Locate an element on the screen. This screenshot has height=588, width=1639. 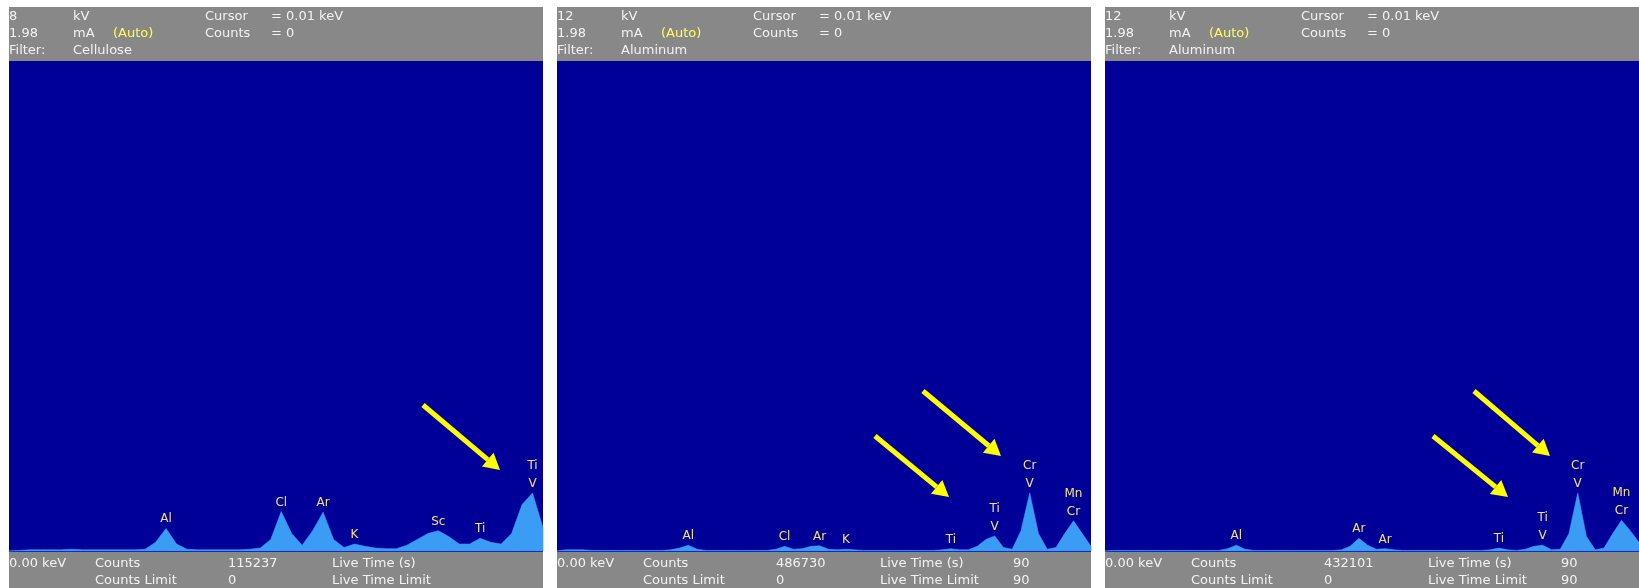
text: 8 is located at coordinates (13, 15).